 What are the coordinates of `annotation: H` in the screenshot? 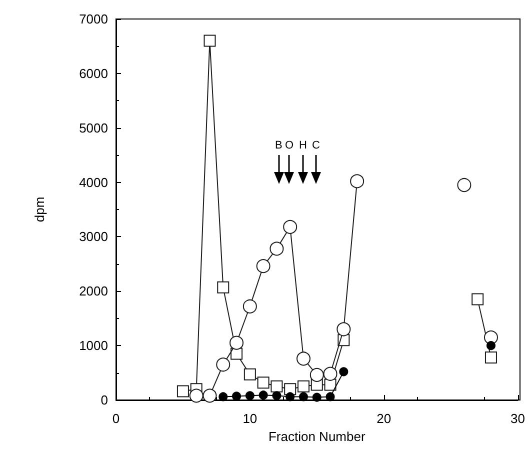 It's located at (303, 146).